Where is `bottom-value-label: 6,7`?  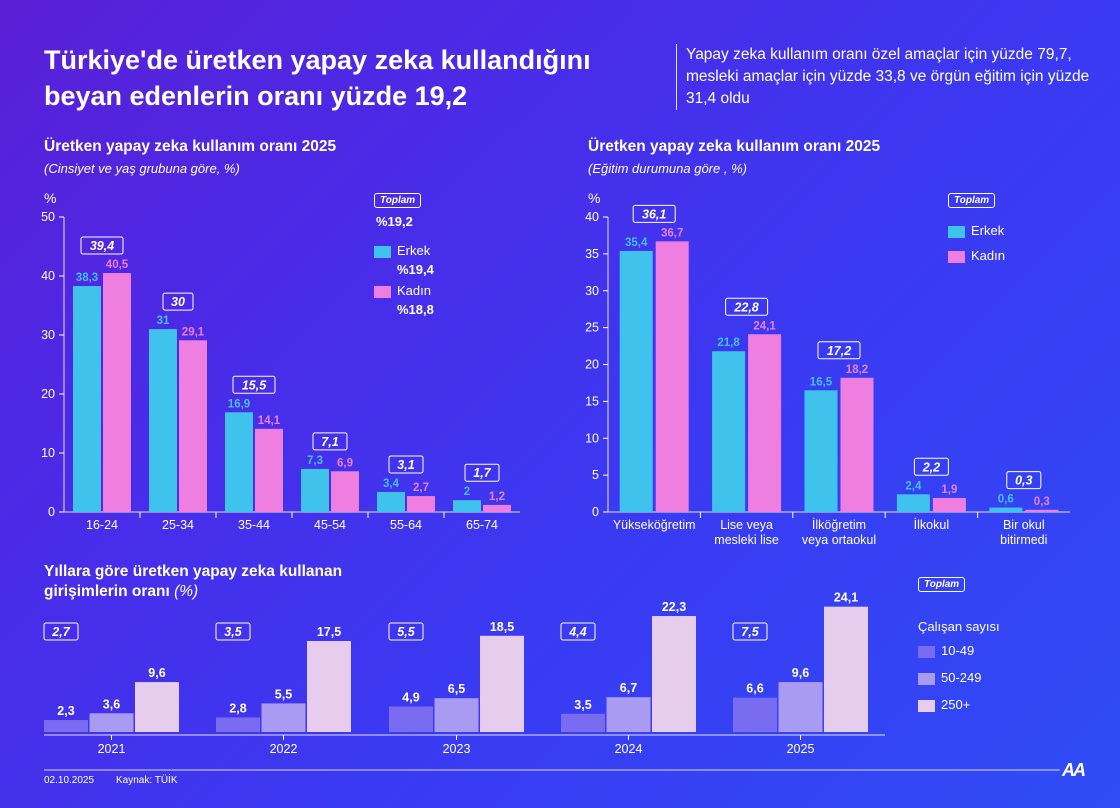
bottom-value-label: 6,7 is located at coordinates (628, 688).